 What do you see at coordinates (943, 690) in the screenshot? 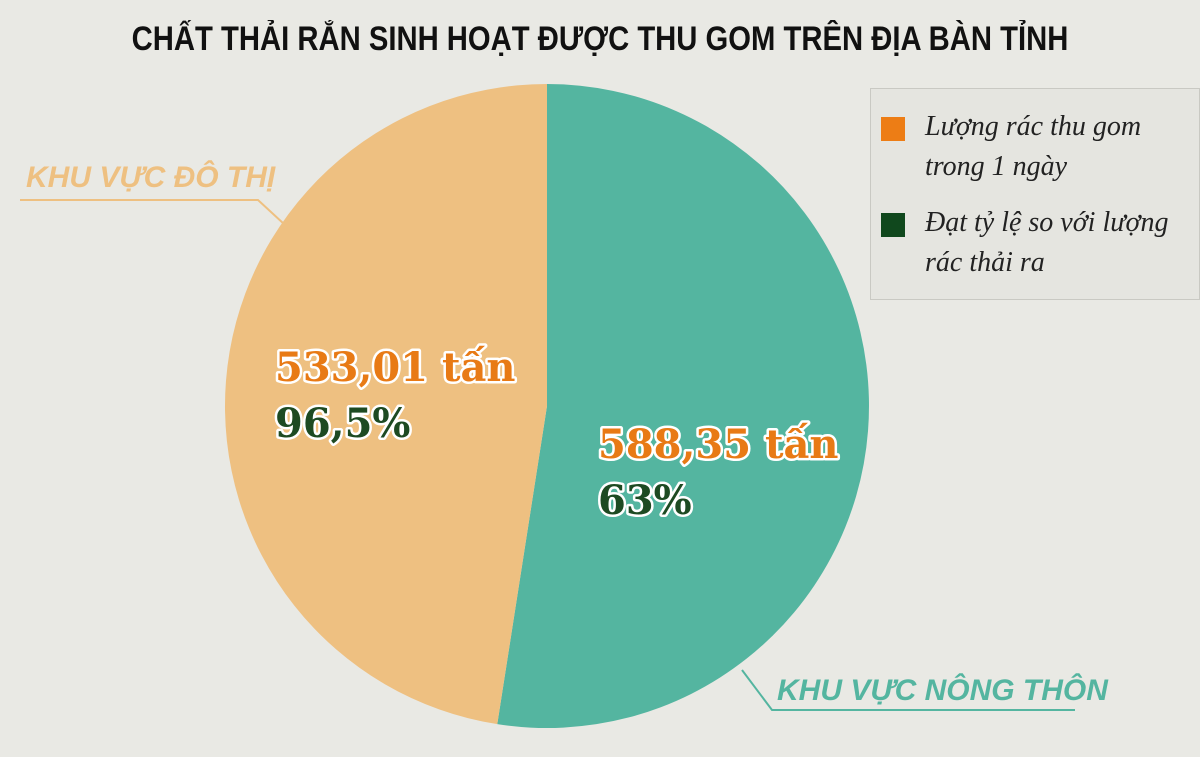
I see `slice-label-rural: KHU VỰC NÔNG THÔN` at bounding box center [943, 690].